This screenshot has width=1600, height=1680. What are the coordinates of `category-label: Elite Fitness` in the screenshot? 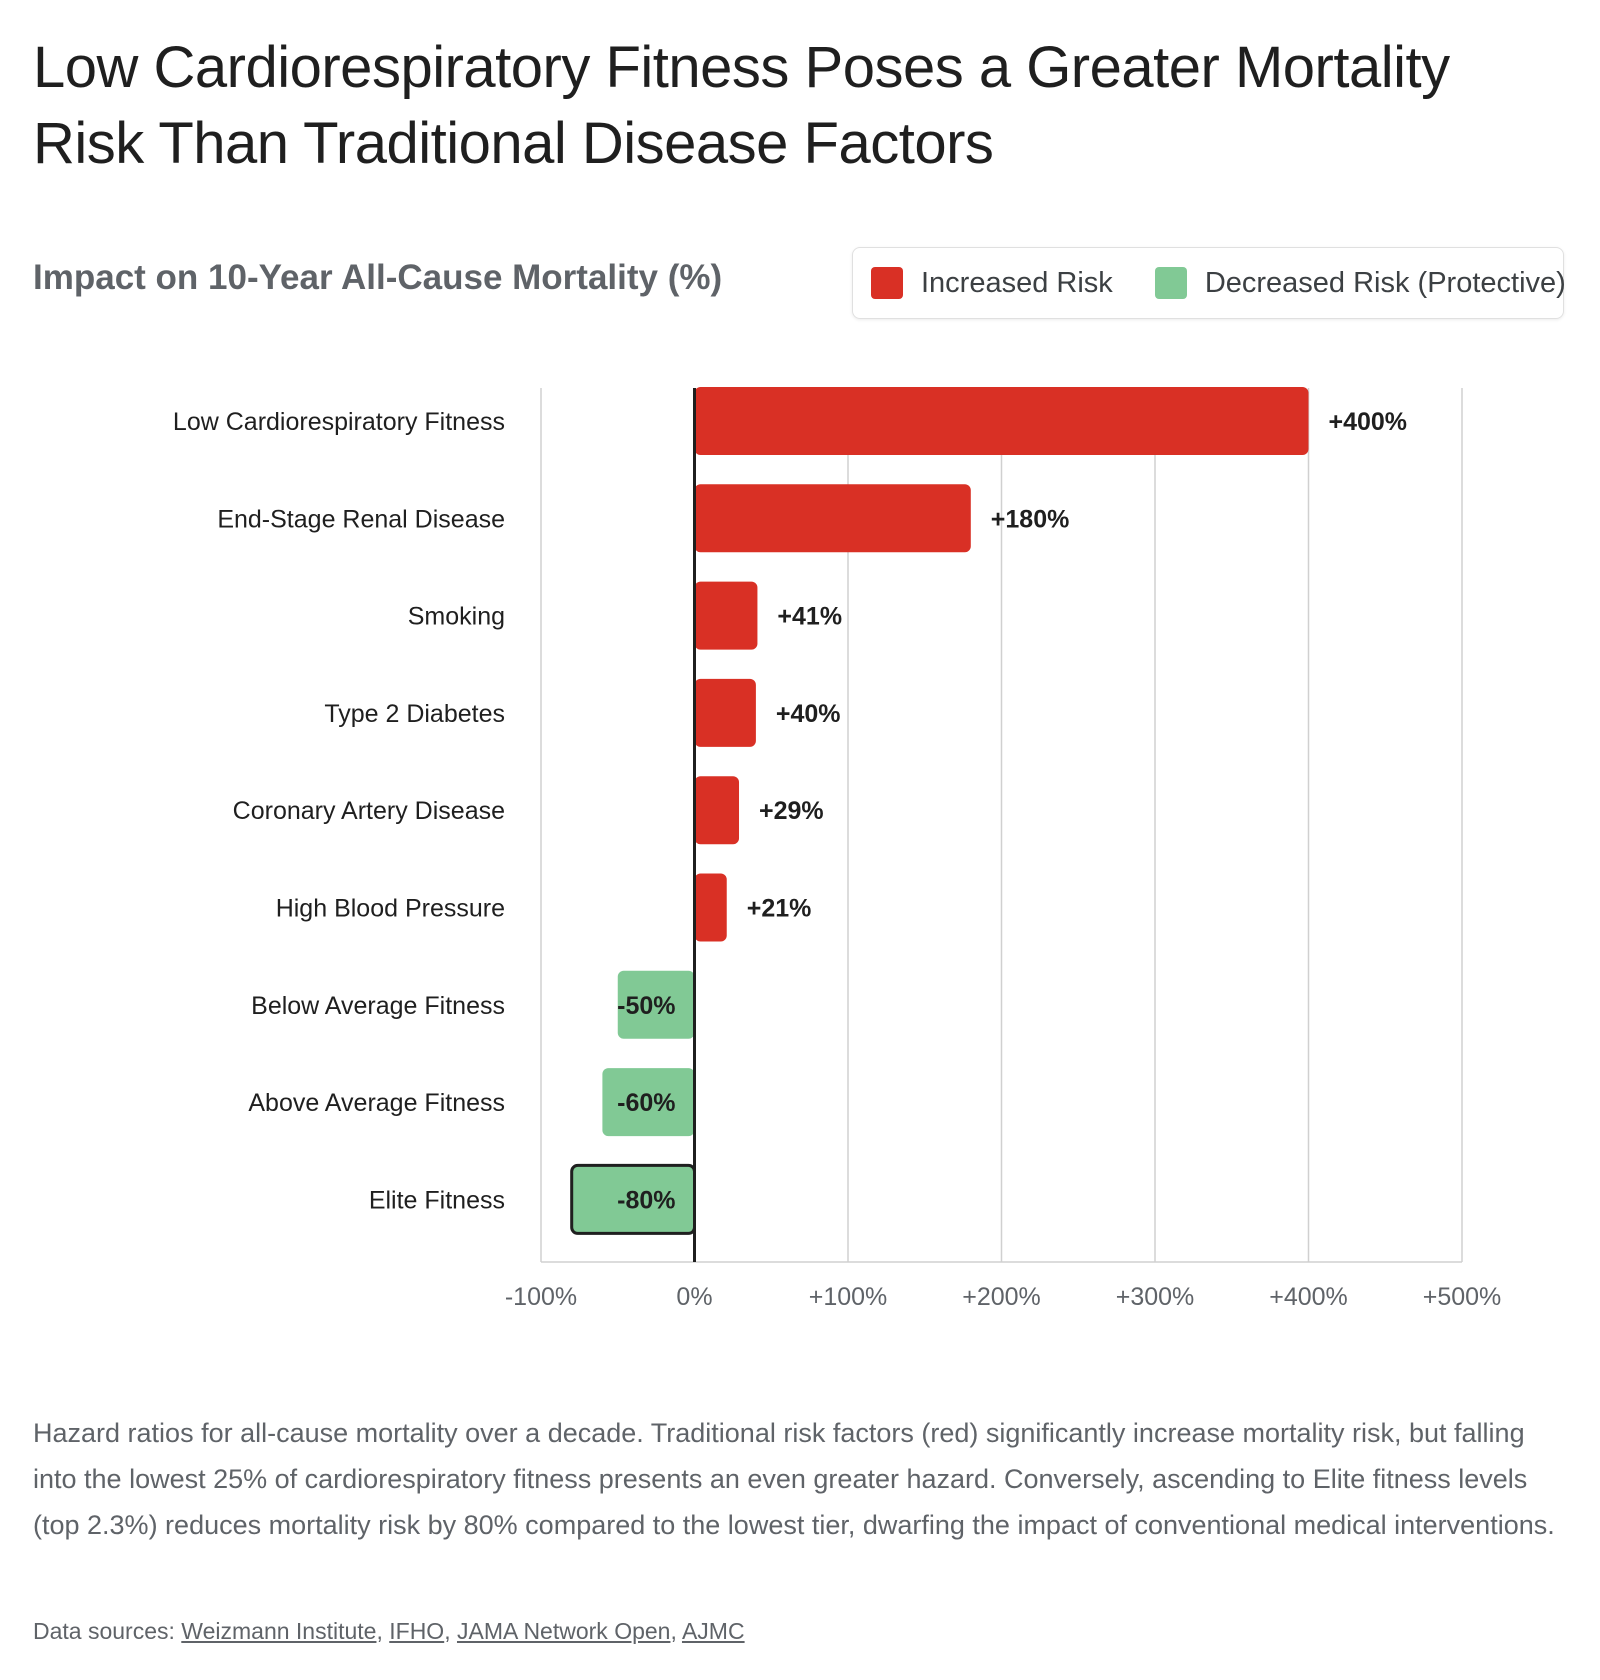 It's located at (437, 1200).